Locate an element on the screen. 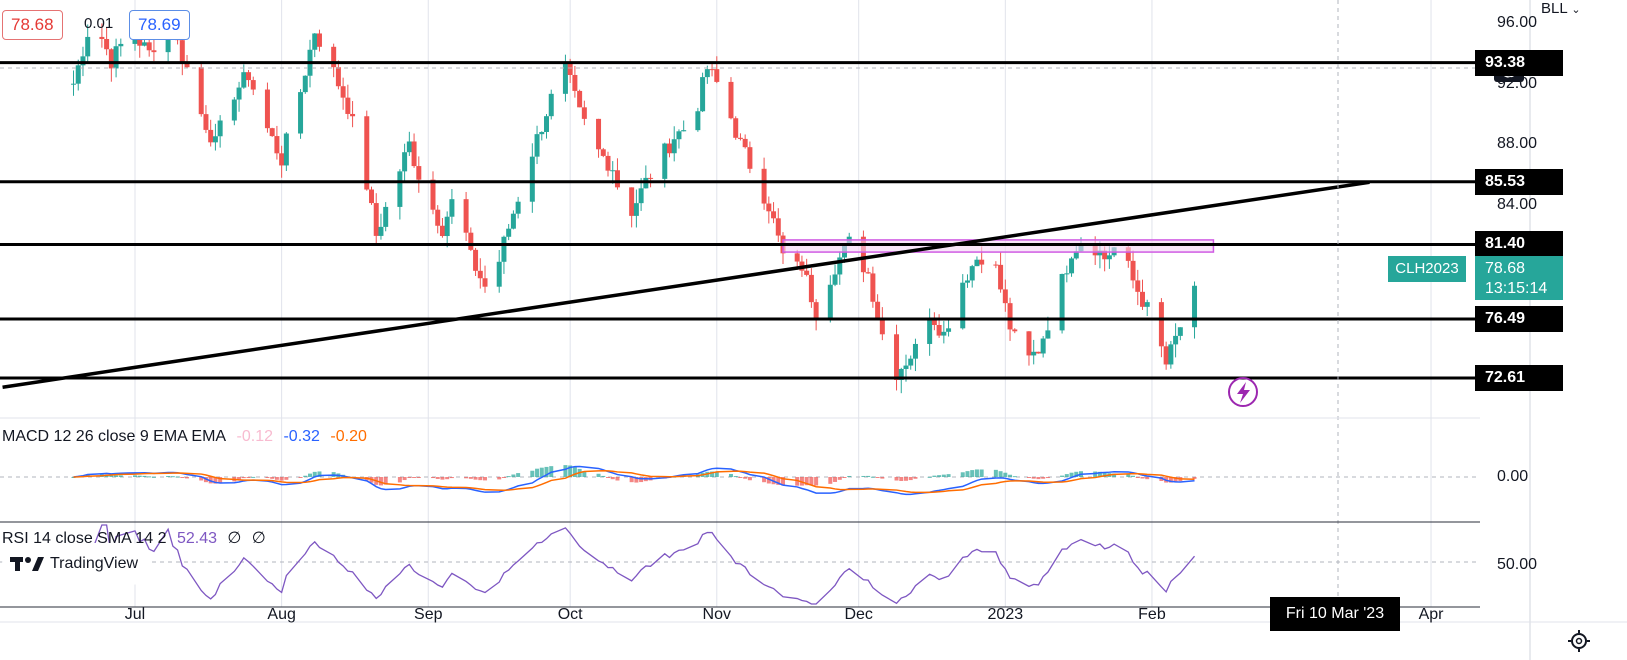 The width and height of the screenshot is (1627, 660). level-tag: 76.49 is located at coordinates (1519, 319).